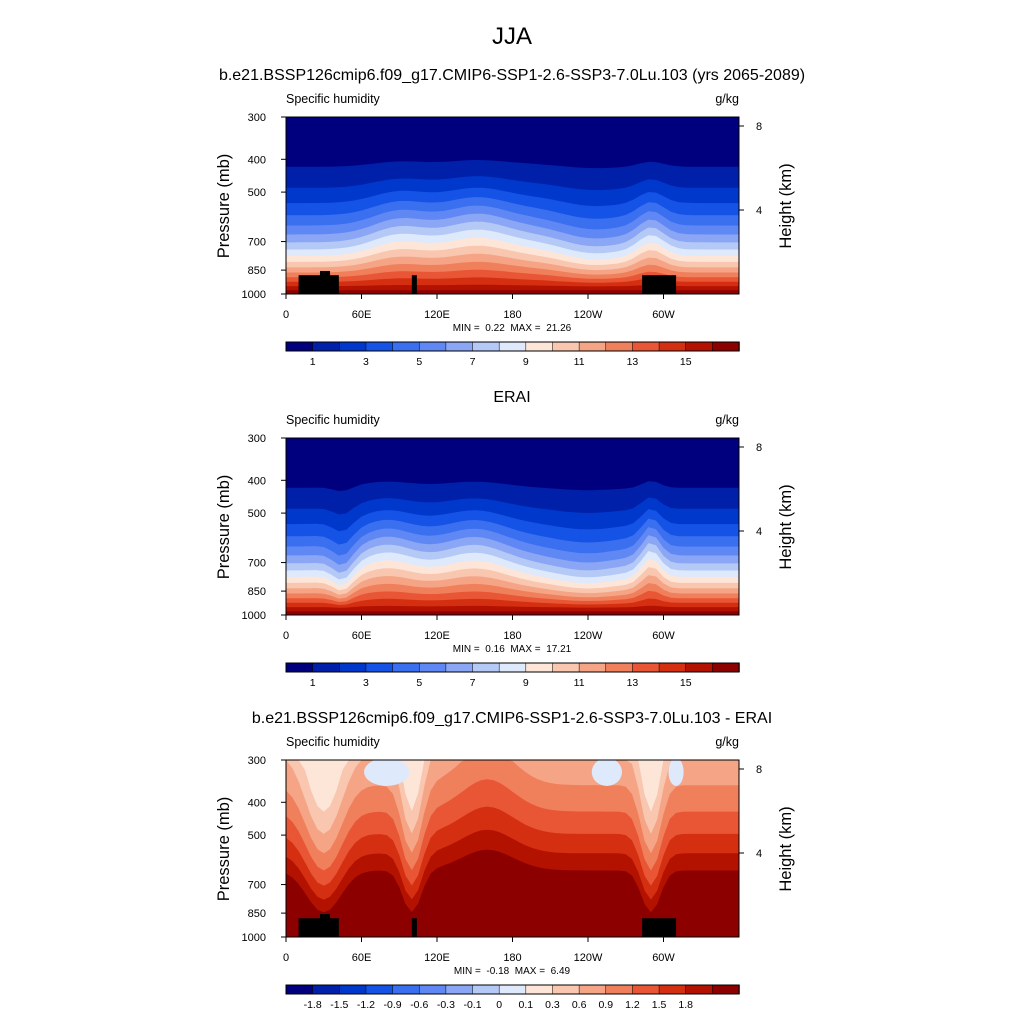 The height and width of the screenshot is (1024, 1024). Describe the element at coordinates (633, 362) in the screenshot. I see `colorbar-label: 13` at that location.